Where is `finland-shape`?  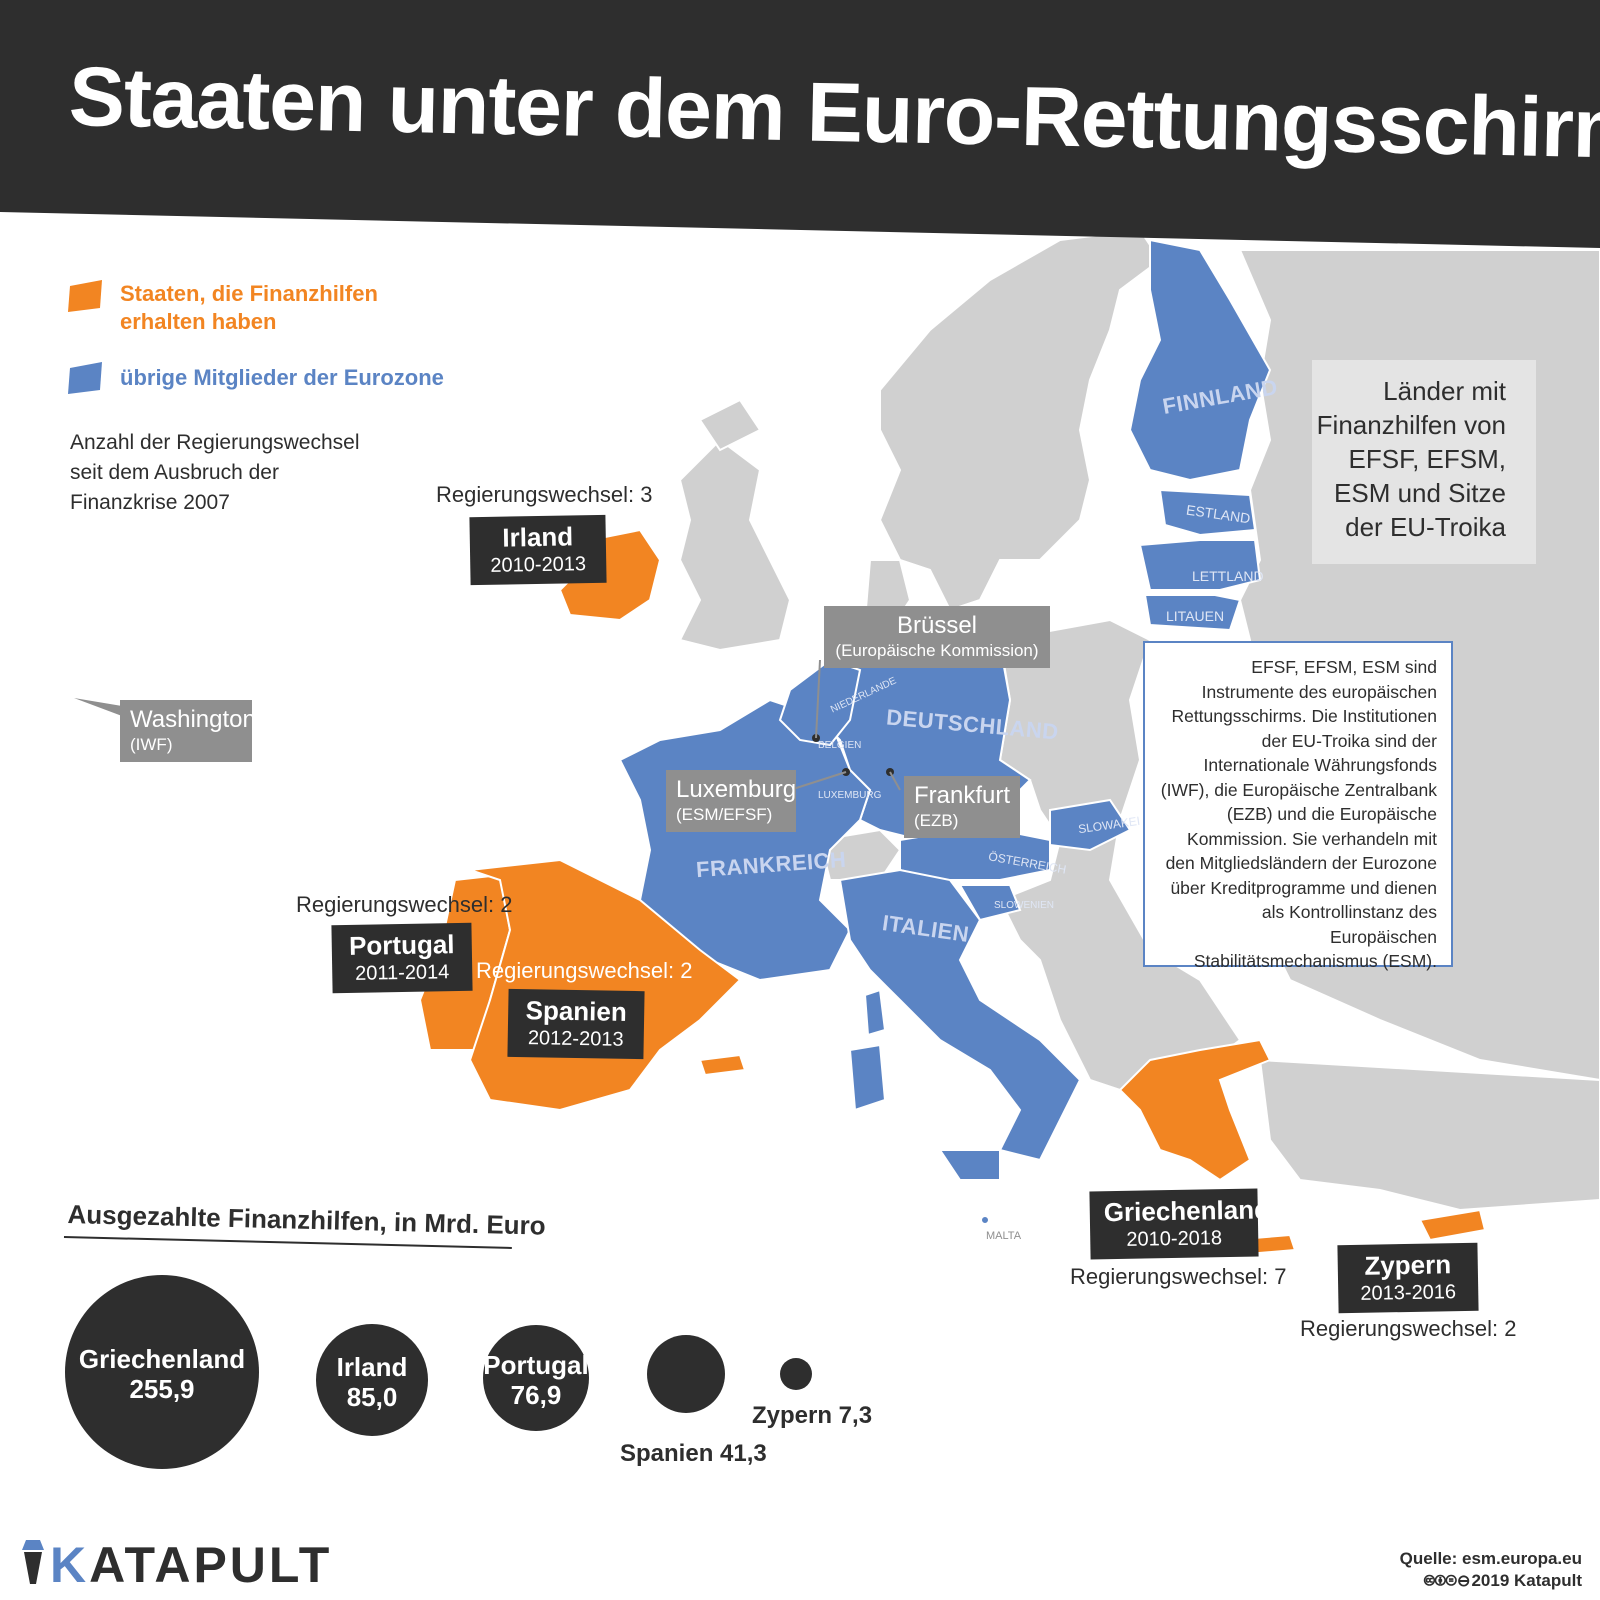 finland-shape is located at coordinates (1200, 360).